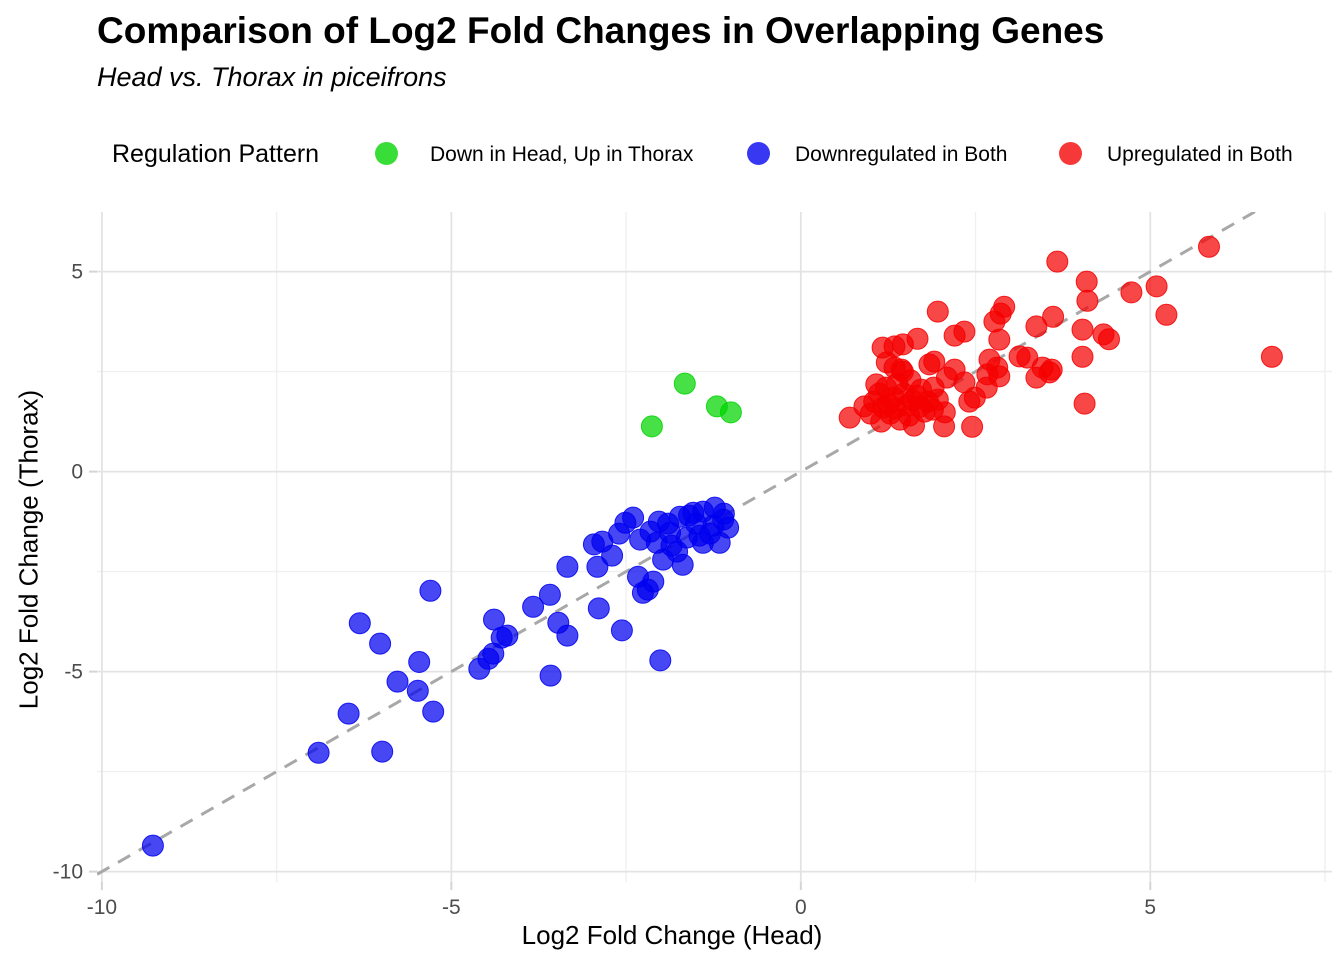 This screenshot has height=960, width=1344. Describe the element at coordinates (216, 154) in the screenshot. I see `legend-title: Regulation Pattern` at that location.